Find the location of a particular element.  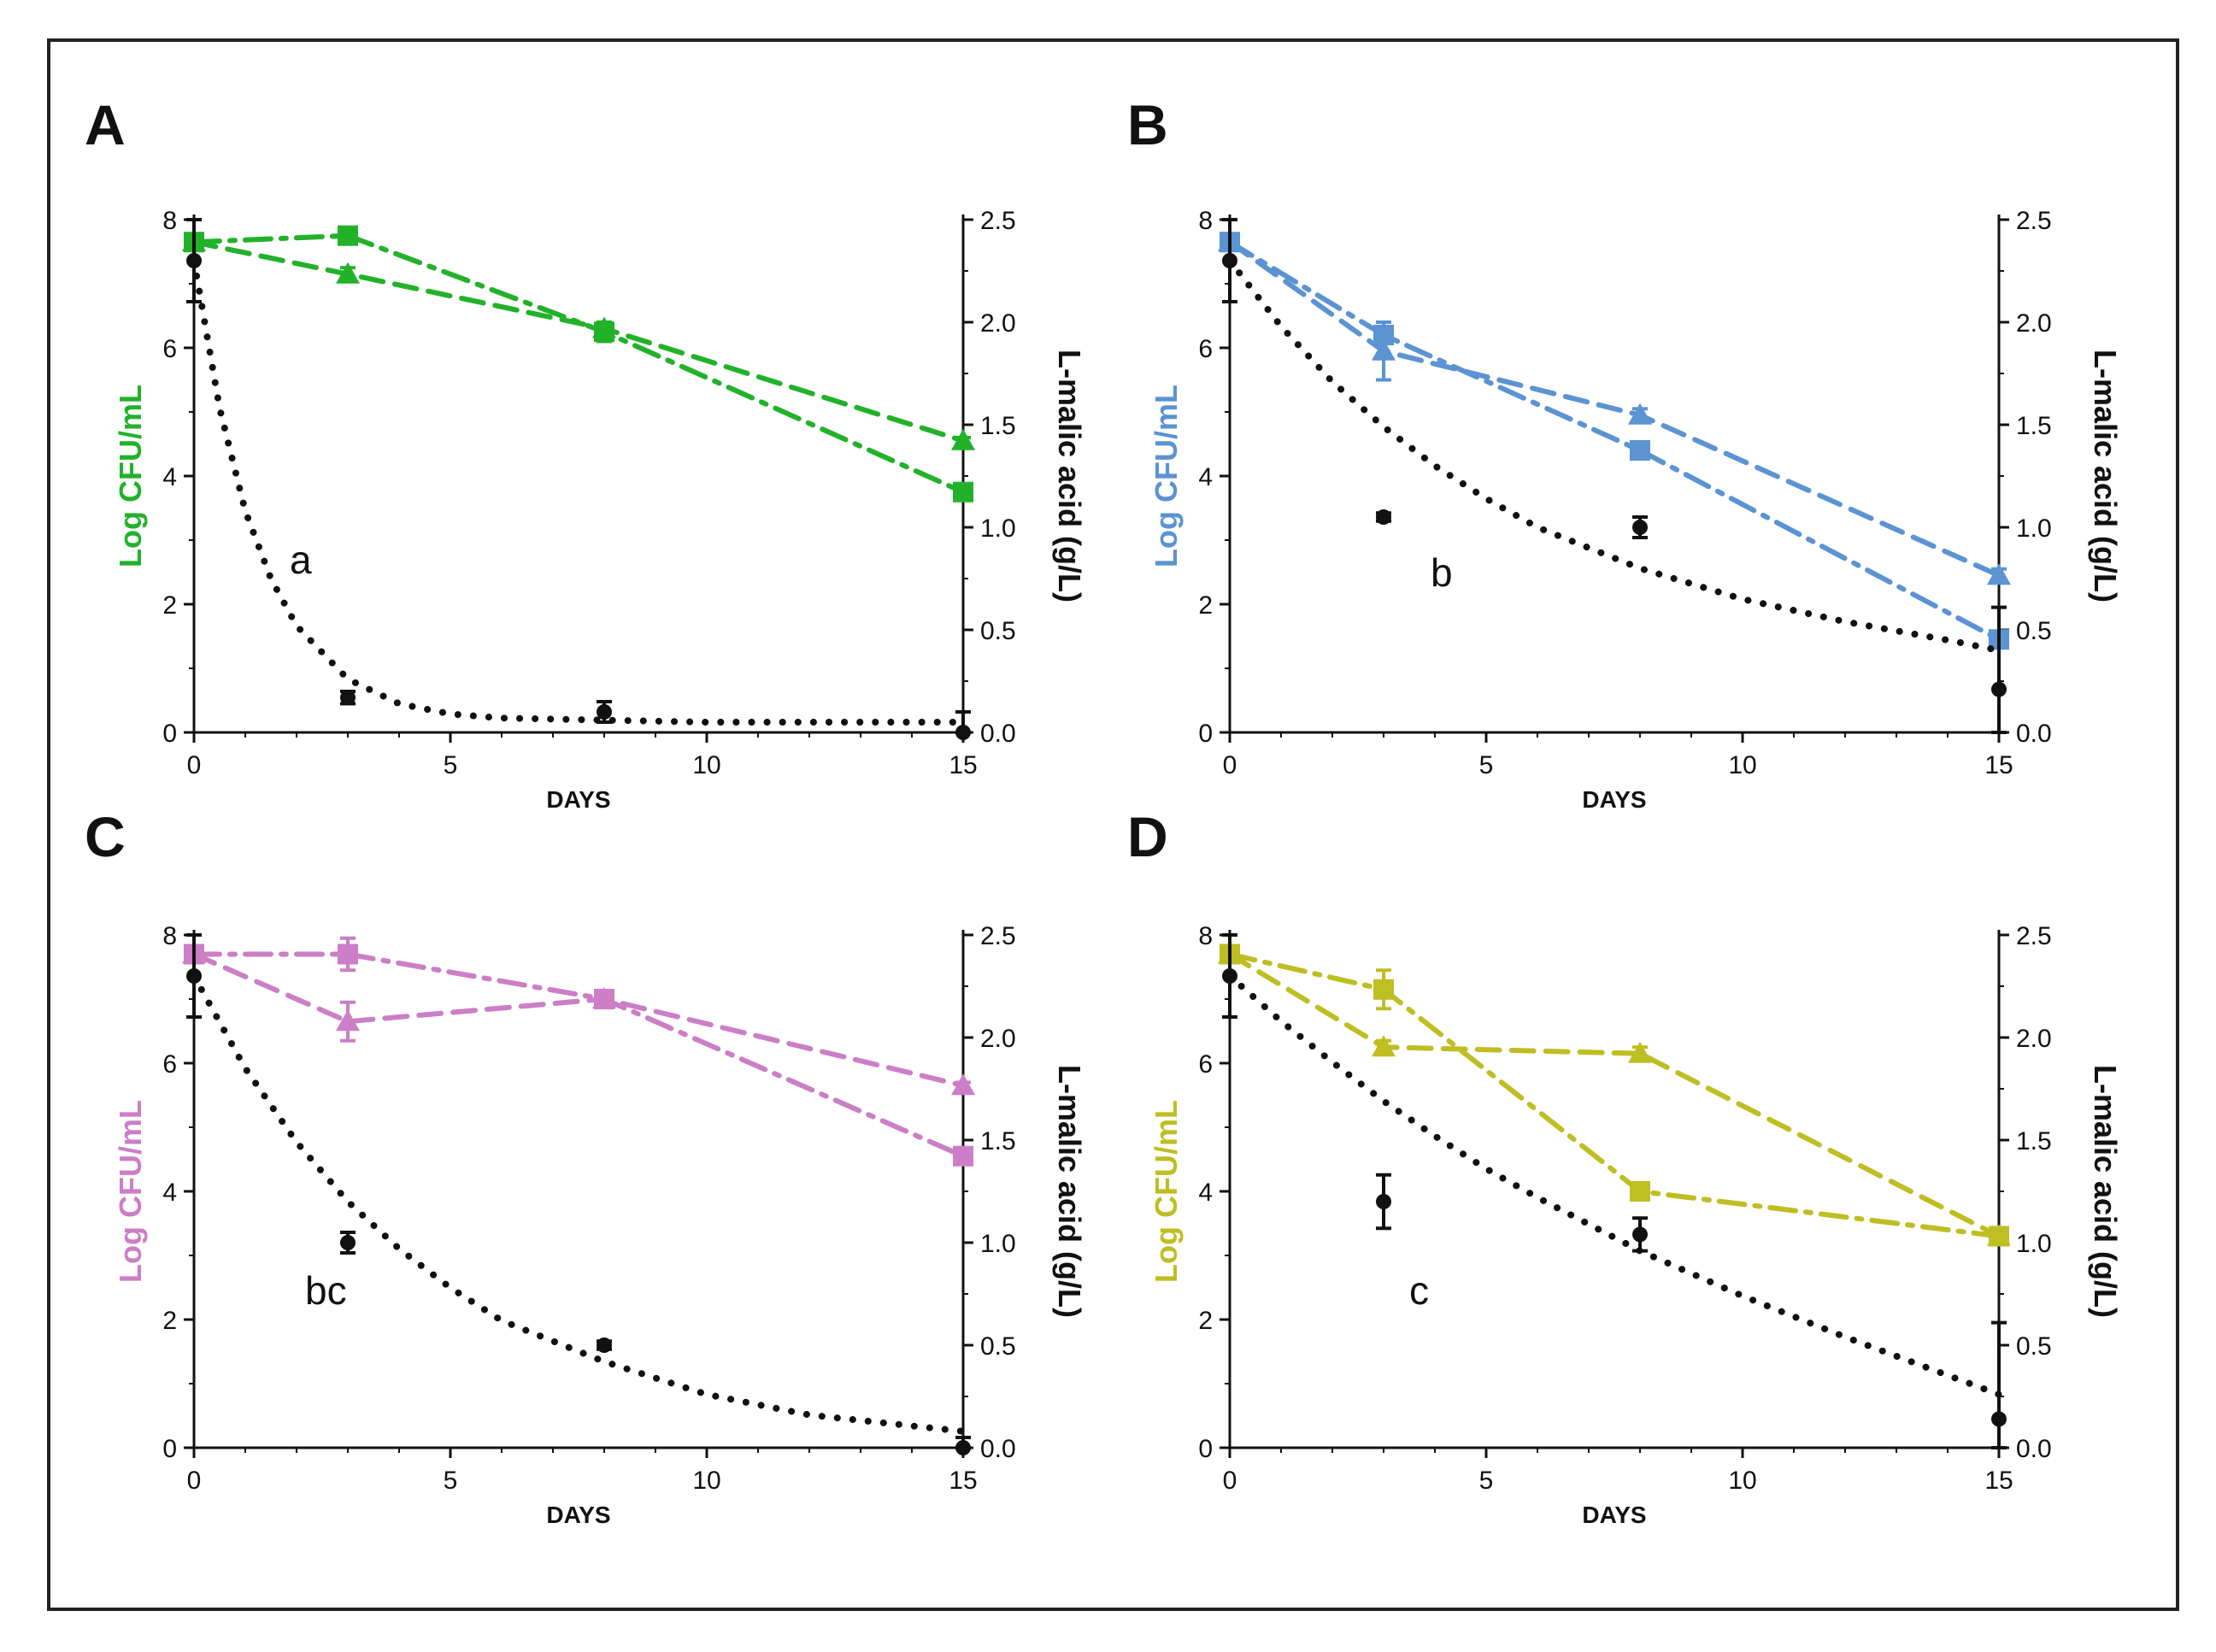

annotation-label: a is located at coordinates (301, 560).